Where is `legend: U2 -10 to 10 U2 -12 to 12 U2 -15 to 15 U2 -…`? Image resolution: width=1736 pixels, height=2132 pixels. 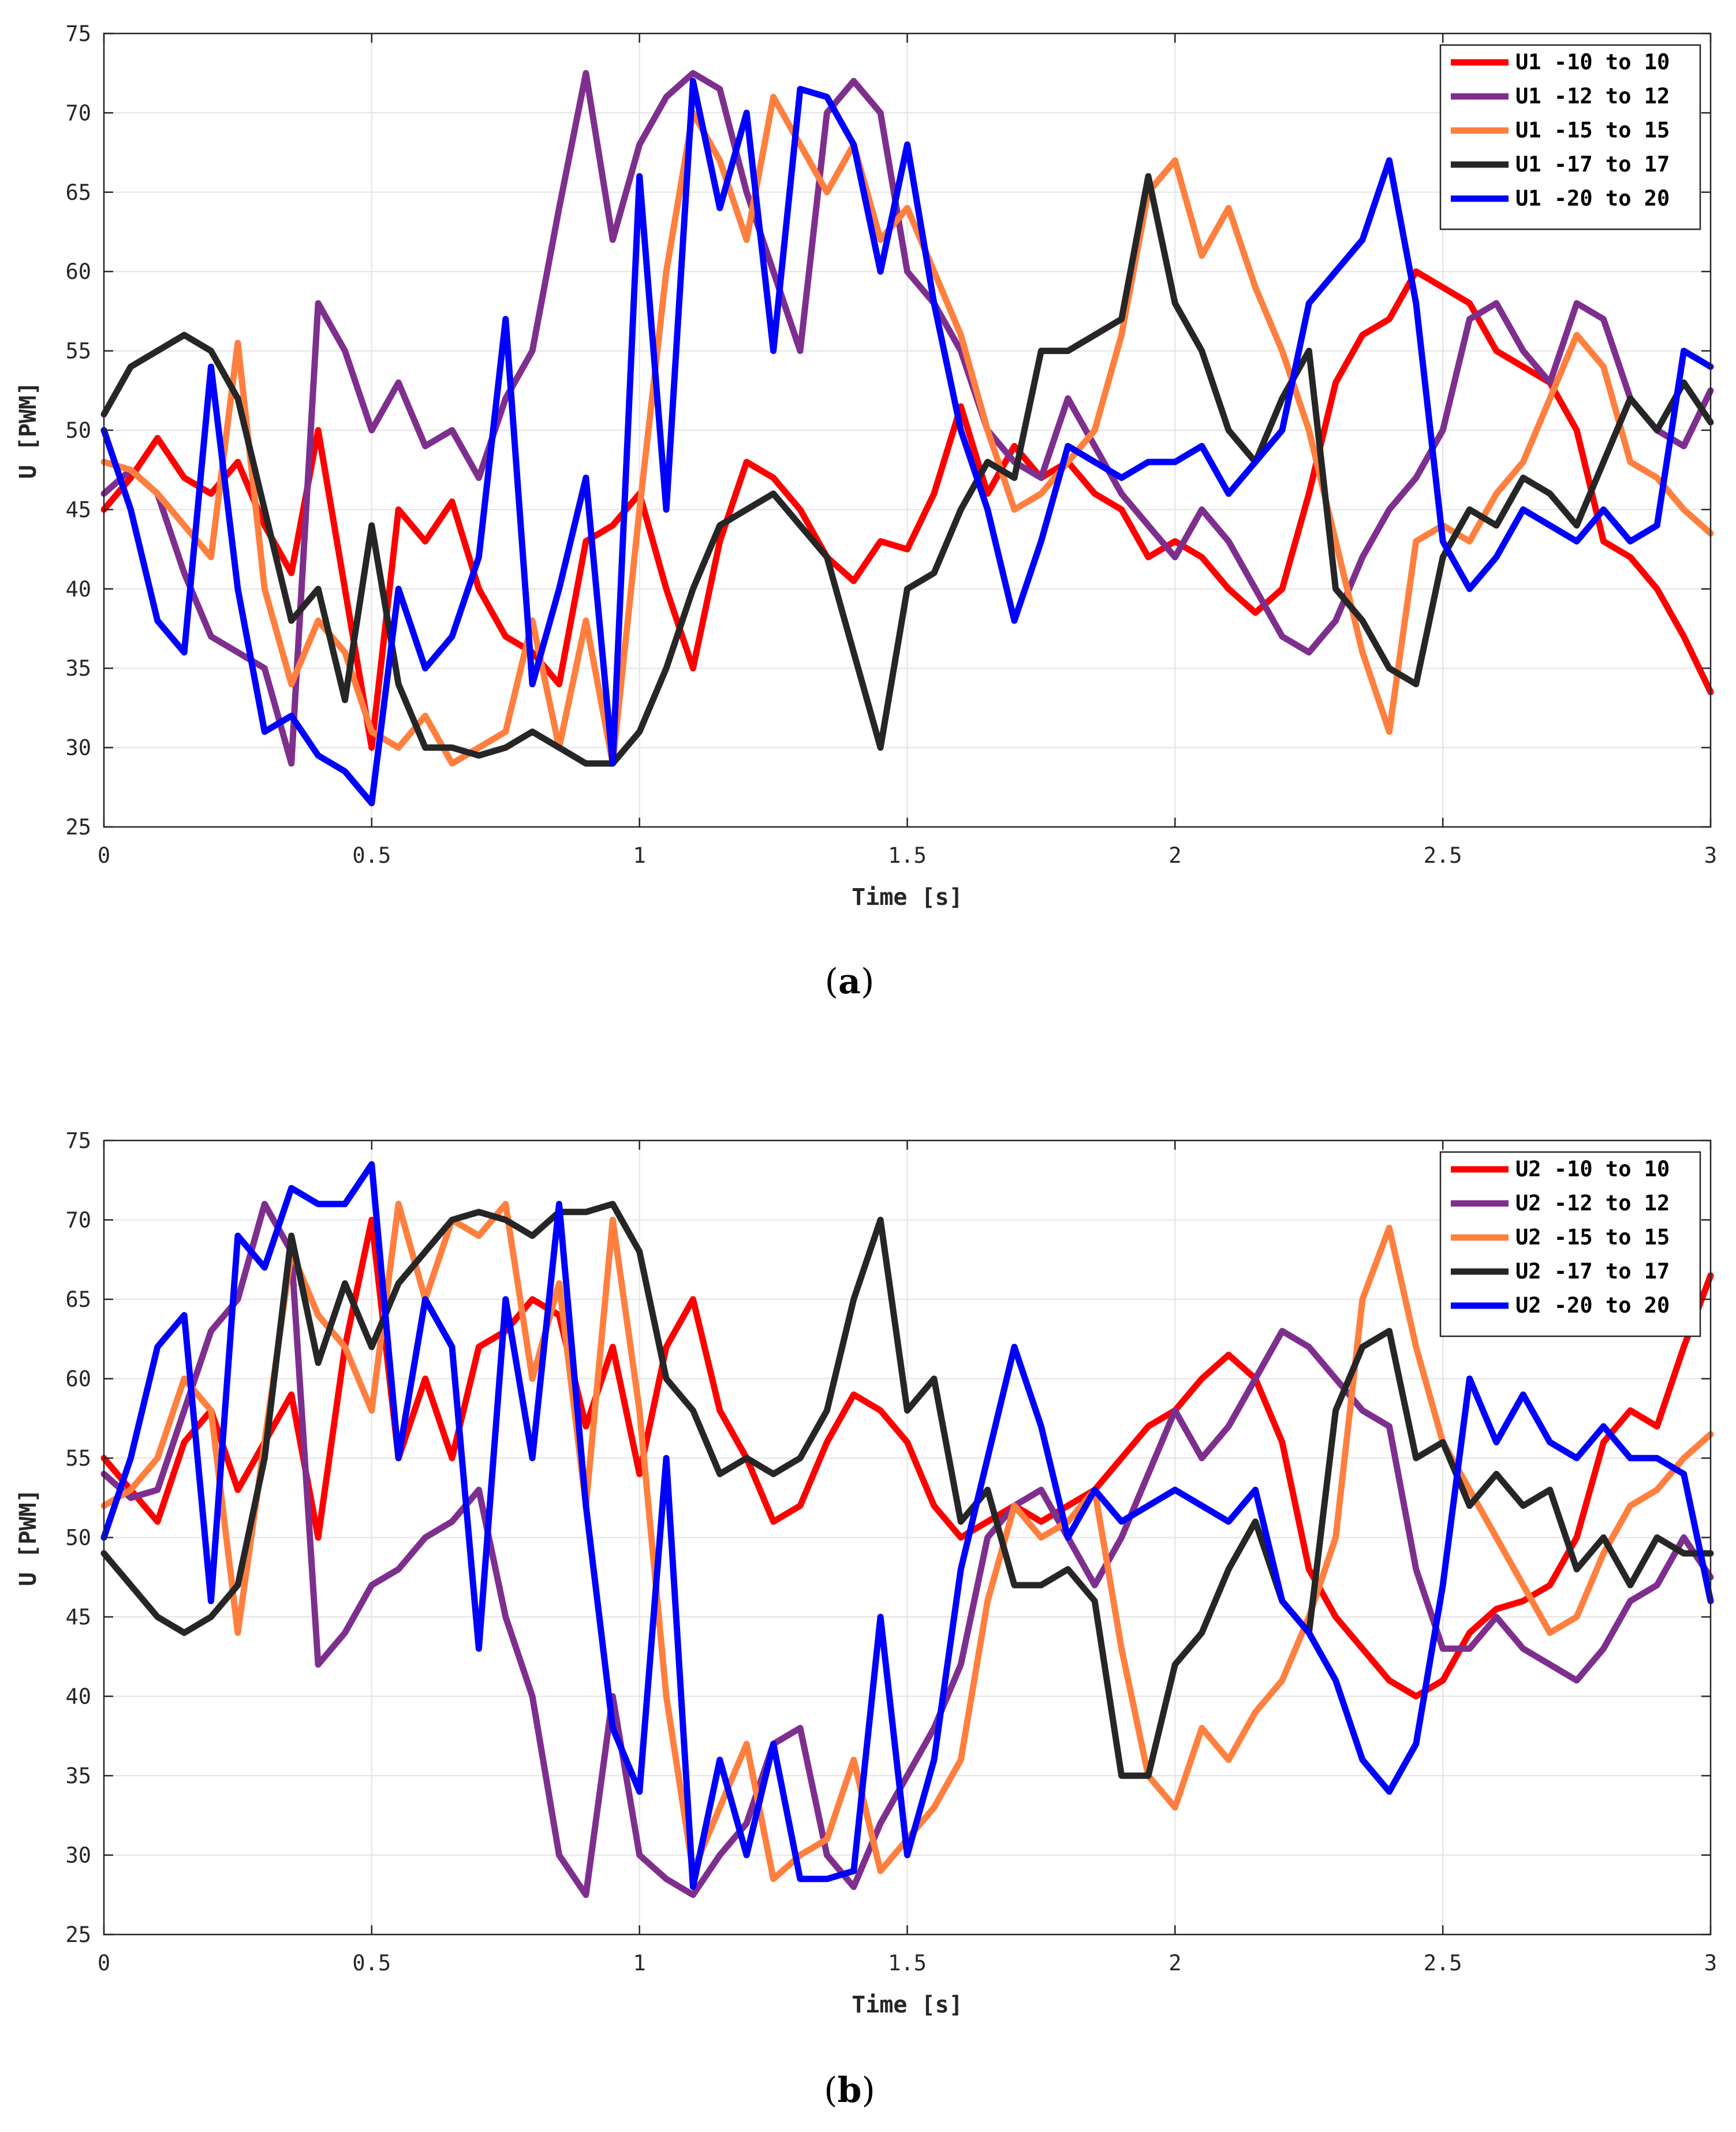
legend: U2 -10 to 10 U2 -12 to 12 U2 -15 to 15 U2 -… is located at coordinates (1570, 1244).